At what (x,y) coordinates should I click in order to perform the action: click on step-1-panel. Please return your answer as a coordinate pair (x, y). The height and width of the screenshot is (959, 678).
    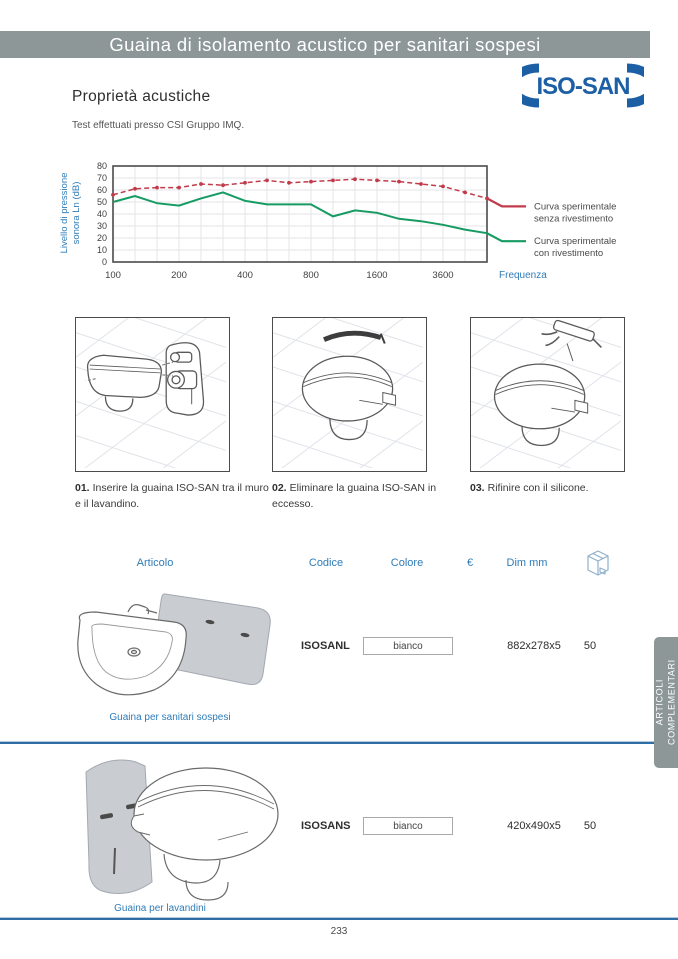
    Looking at the image, I should click on (152, 394).